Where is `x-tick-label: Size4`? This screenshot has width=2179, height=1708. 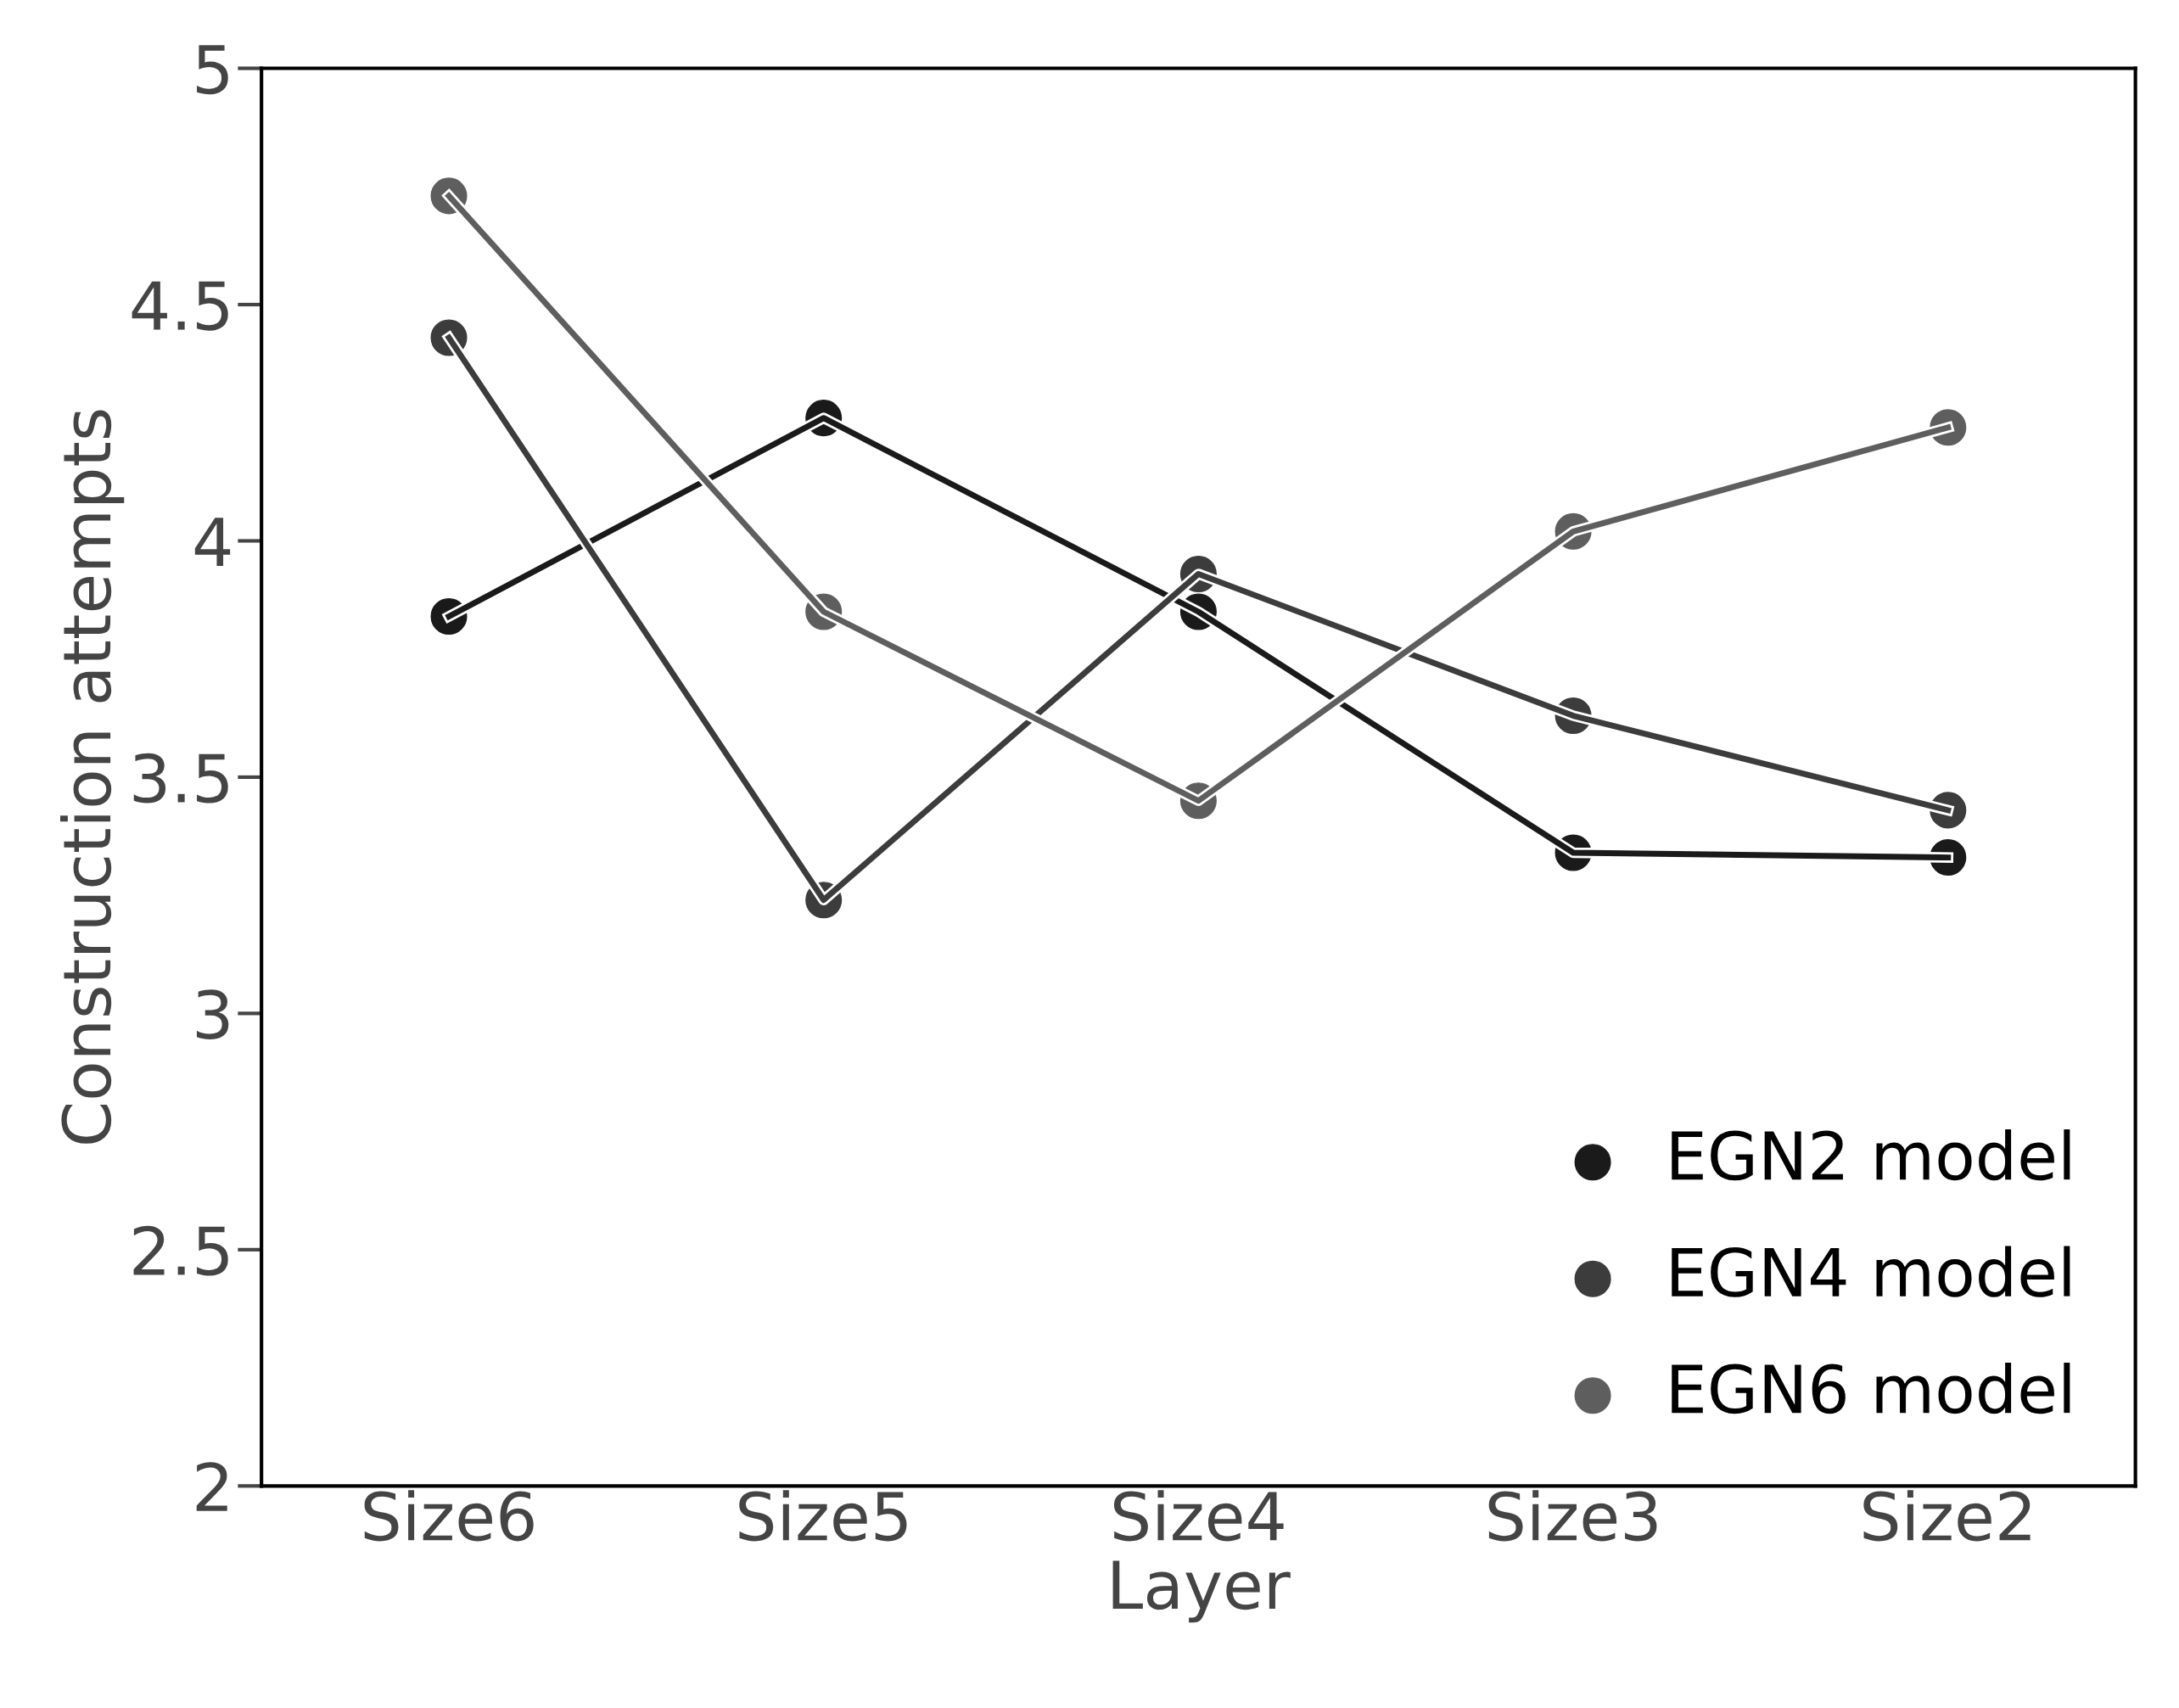
x-tick-label: Size4 is located at coordinates (1198, 1516).